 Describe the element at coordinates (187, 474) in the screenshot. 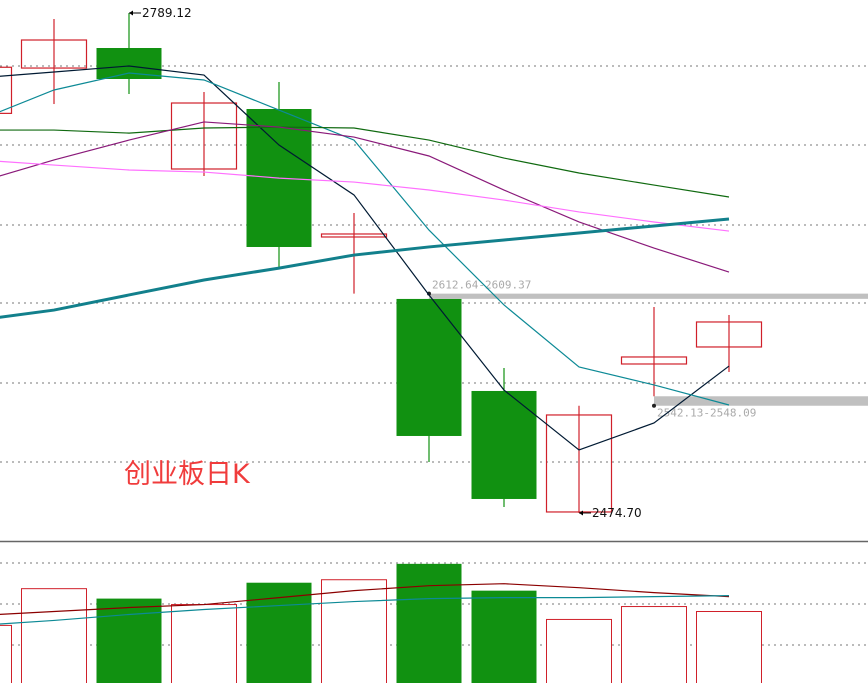

I see `chart-title: 创业板日K` at that location.